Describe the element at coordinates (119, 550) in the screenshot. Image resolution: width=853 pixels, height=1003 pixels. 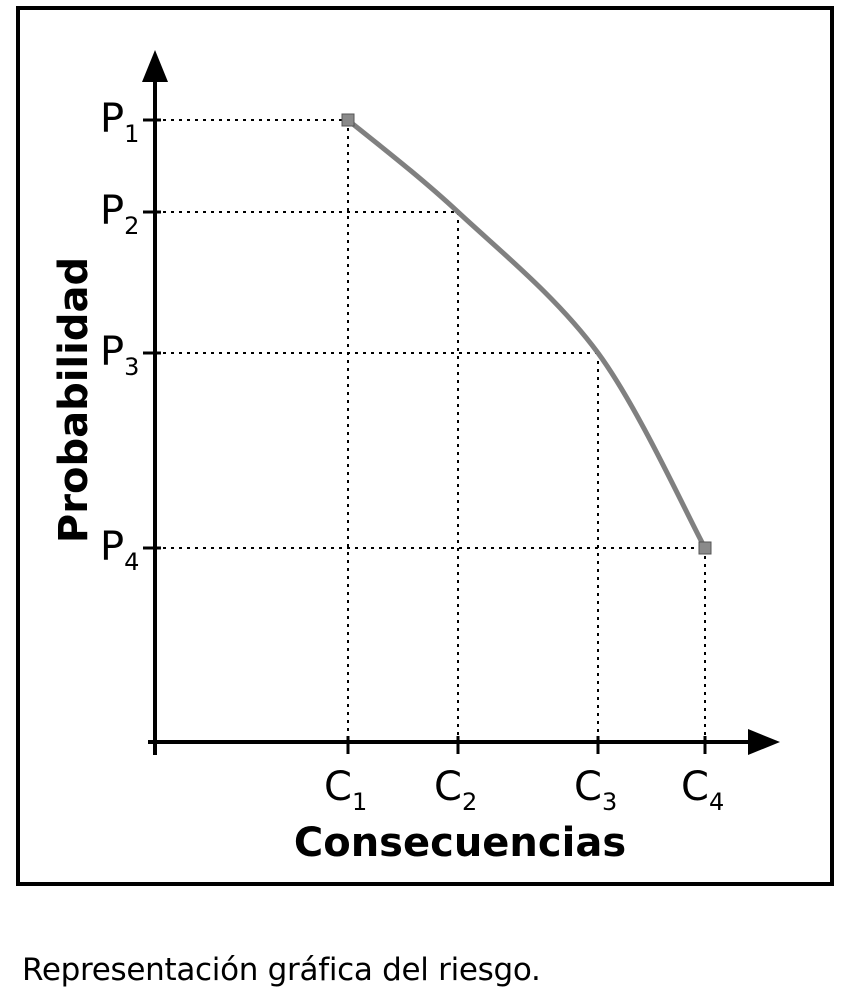
I see `y-tick-label-4: P4` at that location.